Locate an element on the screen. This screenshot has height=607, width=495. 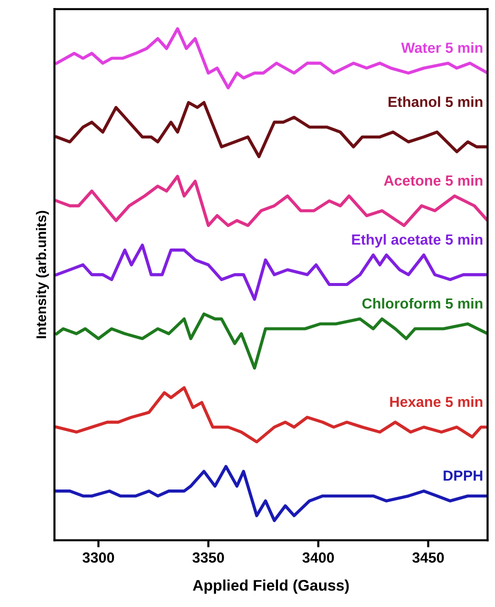
x-tick-label: 3300 is located at coordinates (98, 557).